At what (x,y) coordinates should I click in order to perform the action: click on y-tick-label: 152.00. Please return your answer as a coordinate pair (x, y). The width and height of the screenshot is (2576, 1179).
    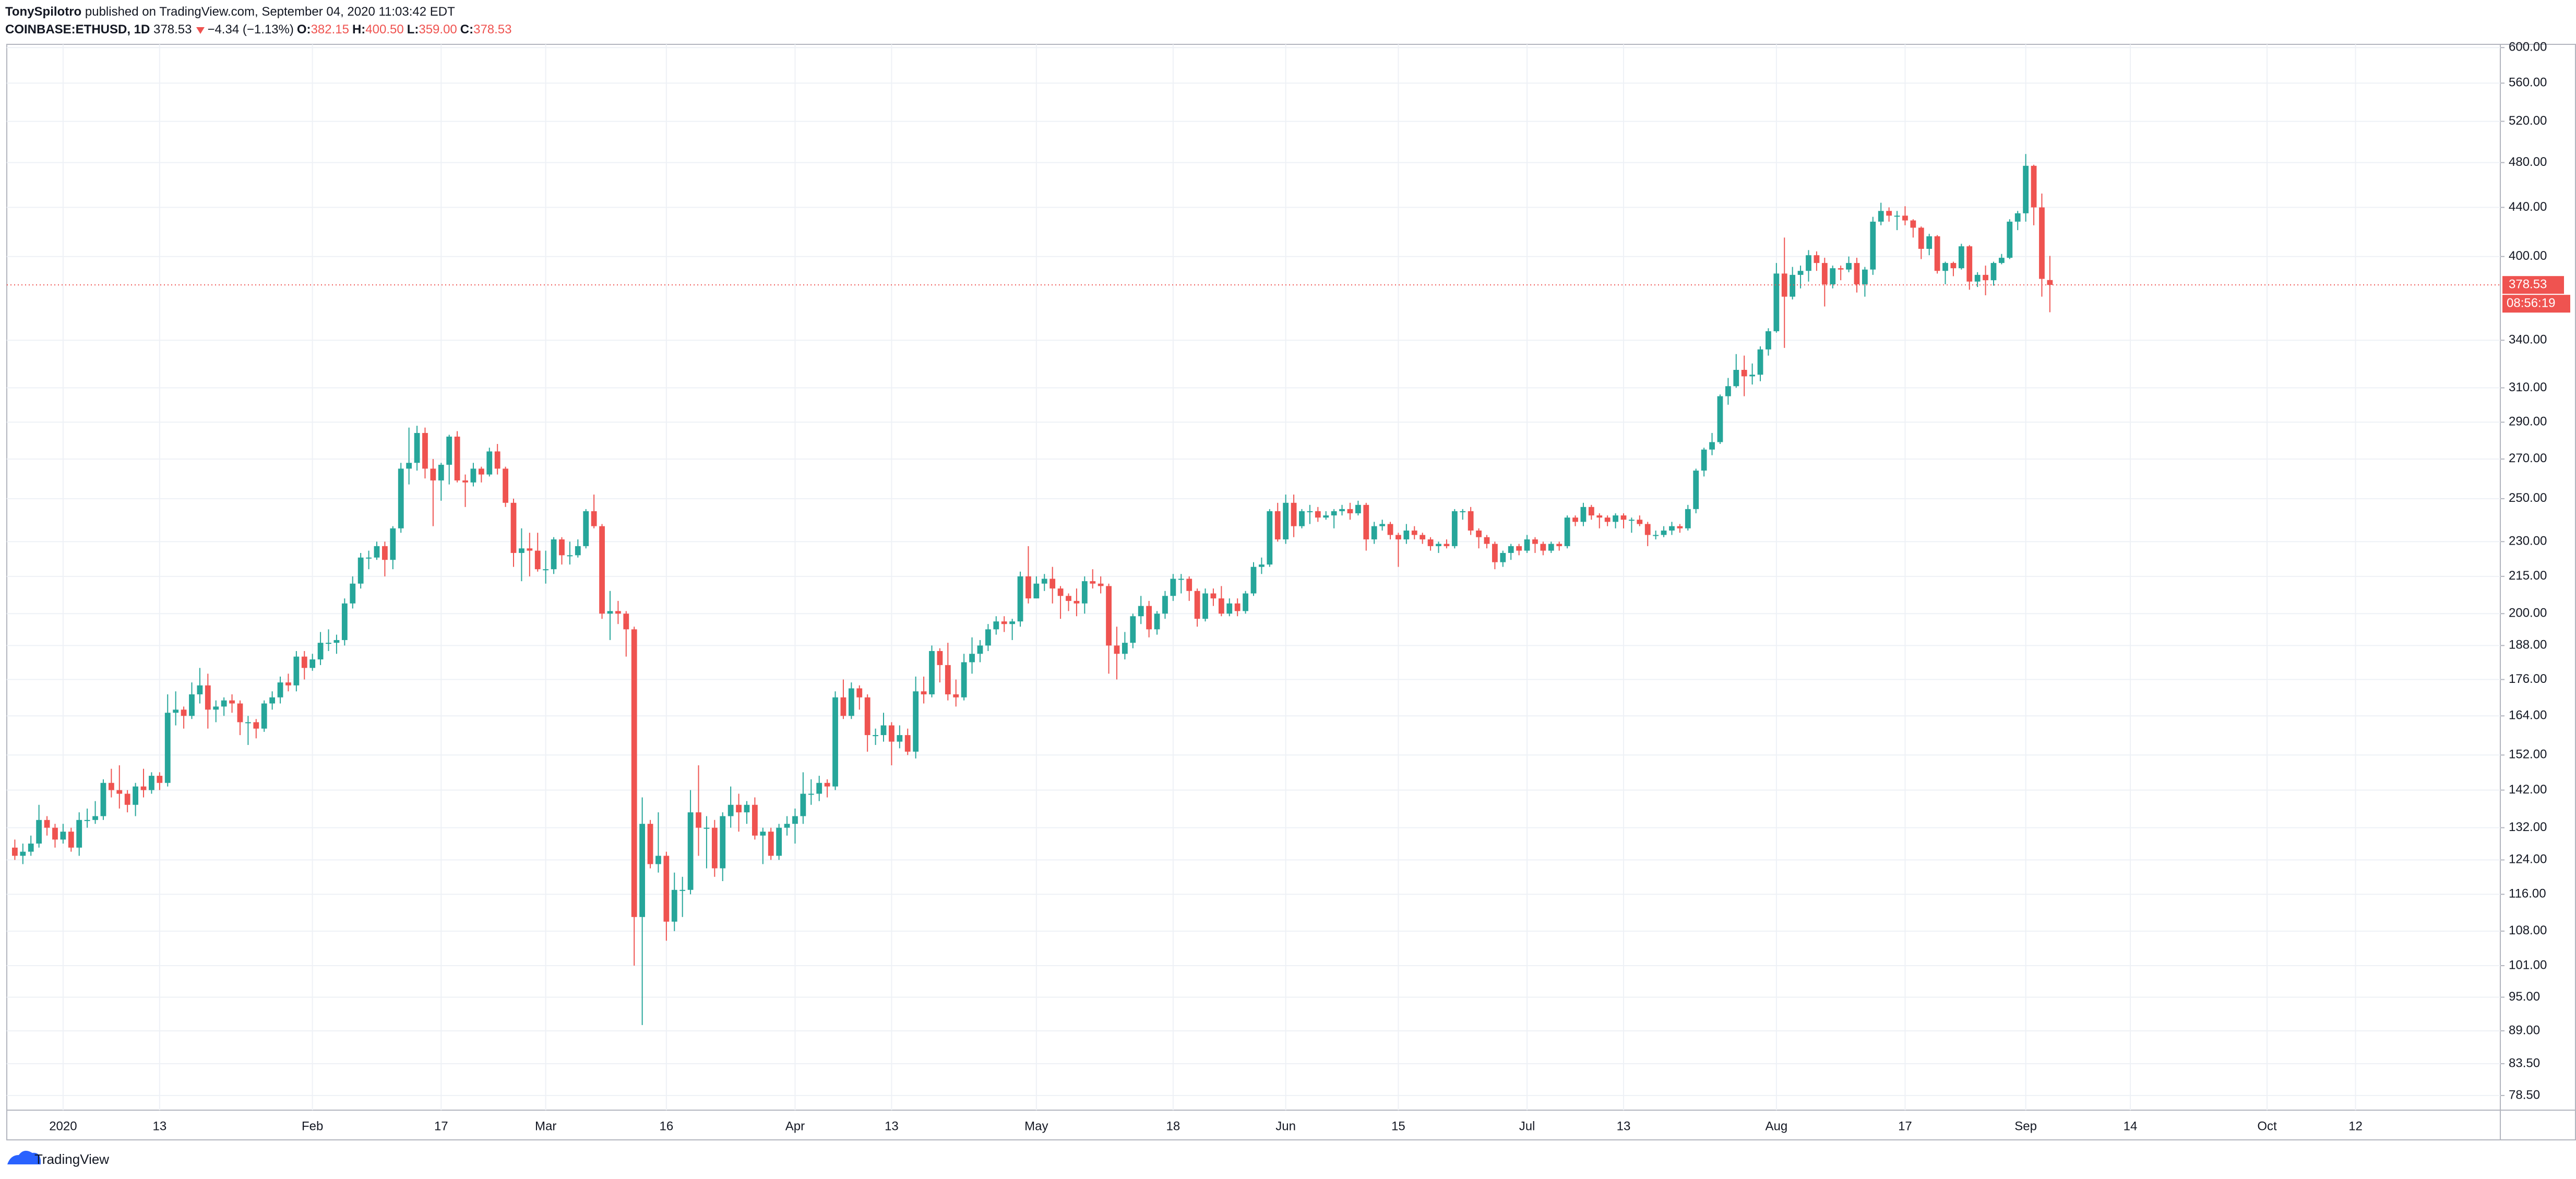
    Looking at the image, I should click on (2528, 755).